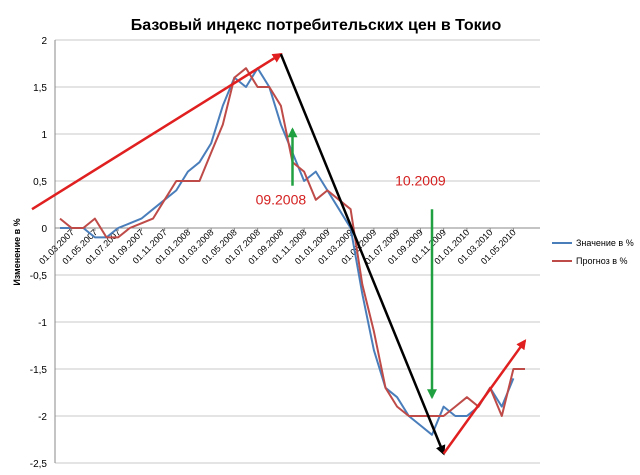 The width and height of the screenshot is (640, 475). Describe the element at coordinates (17, 251) in the screenshot. I see `y-axis-label: Изменение в %` at that location.